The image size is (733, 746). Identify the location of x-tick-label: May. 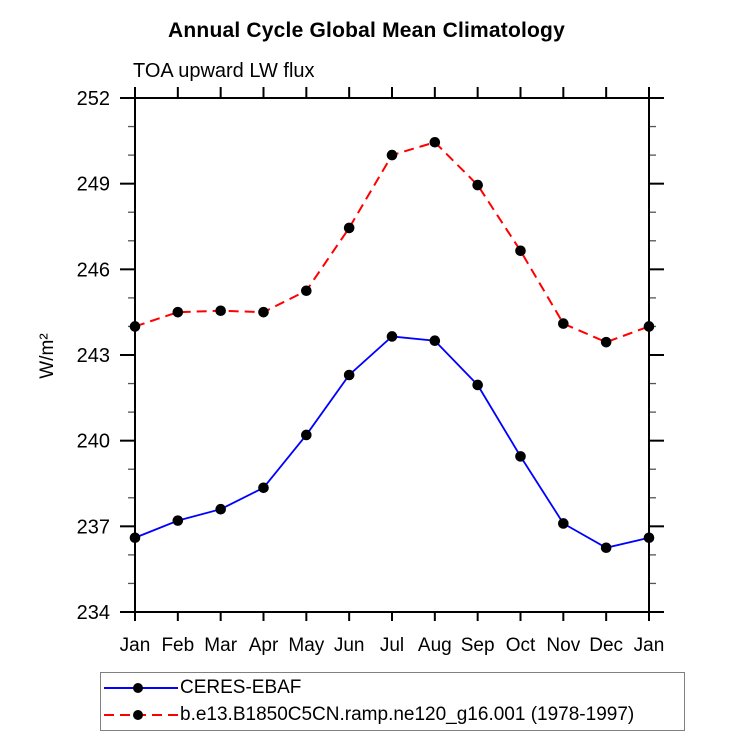
(306, 645).